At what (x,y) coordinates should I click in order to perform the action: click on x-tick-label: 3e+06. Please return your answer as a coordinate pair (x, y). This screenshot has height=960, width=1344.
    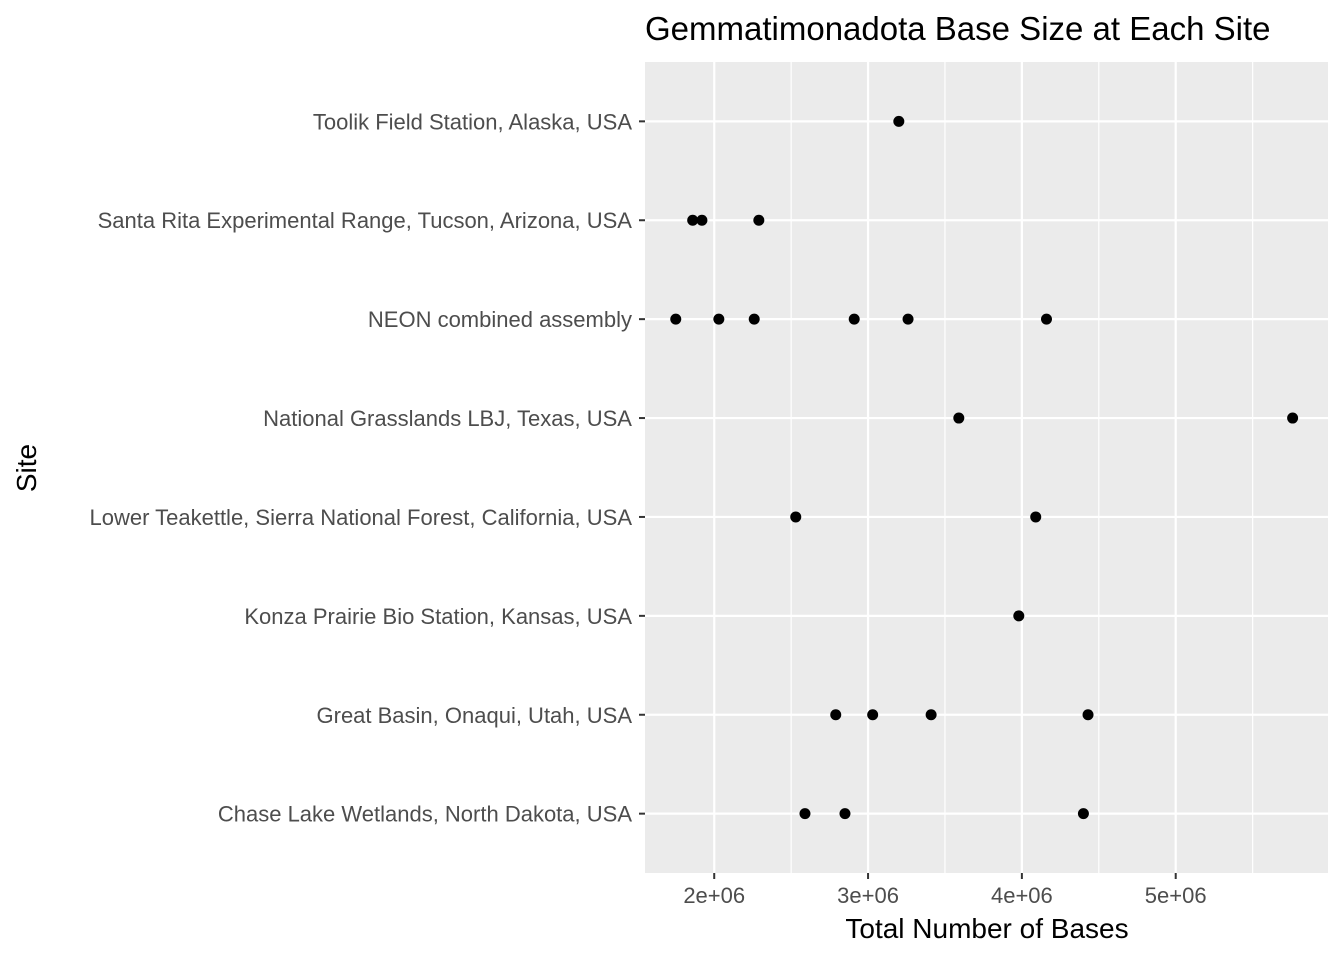
    Looking at the image, I should click on (868, 895).